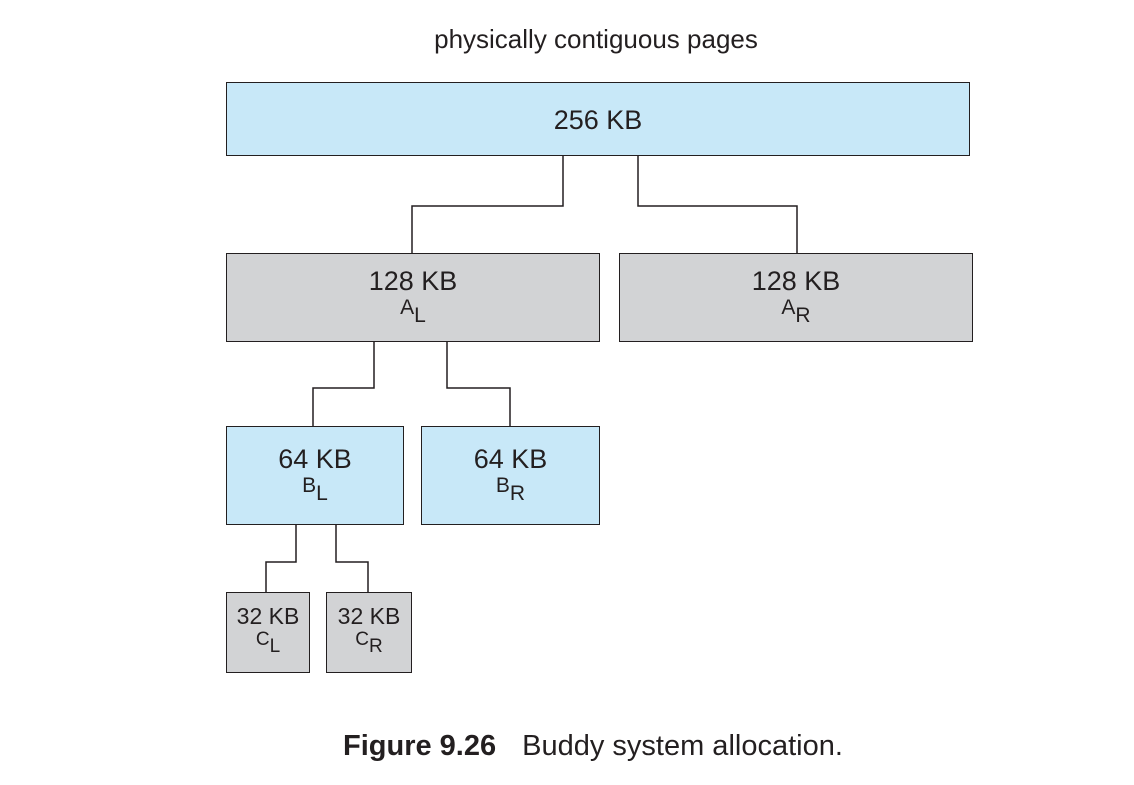 The image size is (1134, 785). I want to click on block-name-label: CL, so click(268, 643).